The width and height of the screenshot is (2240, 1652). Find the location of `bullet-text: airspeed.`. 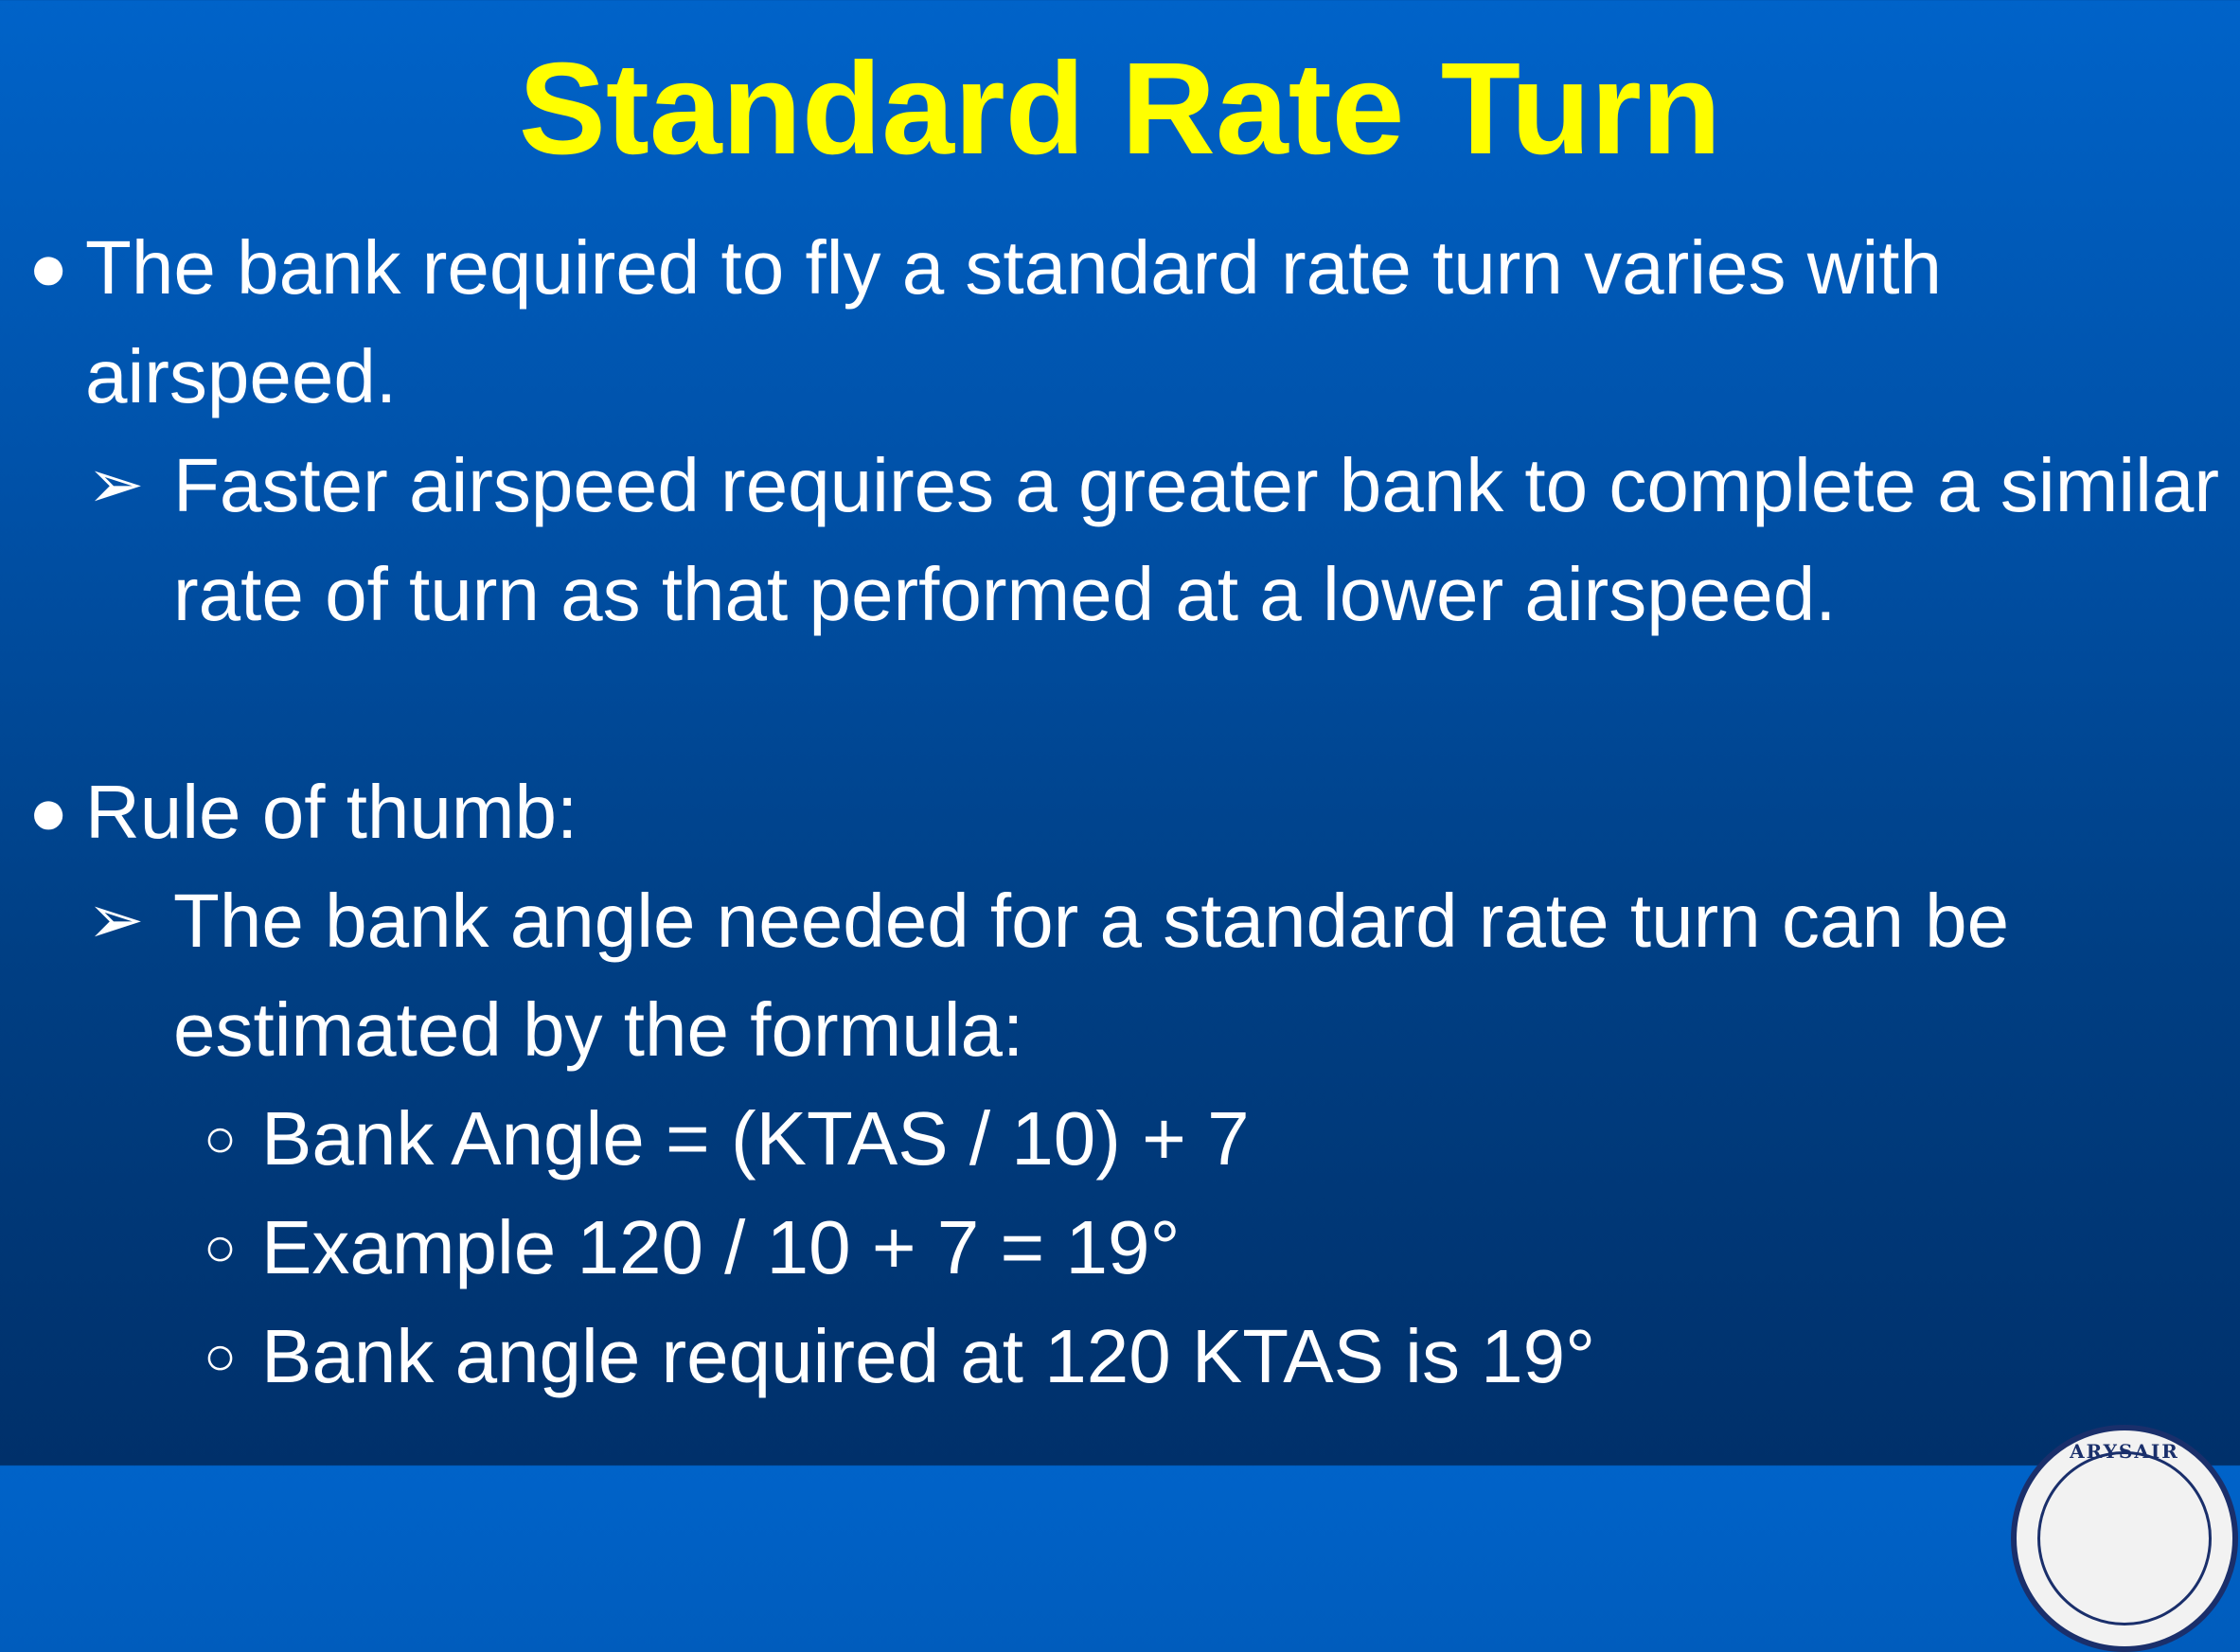

bullet-text: airspeed. is located at coordinates (241, 376).